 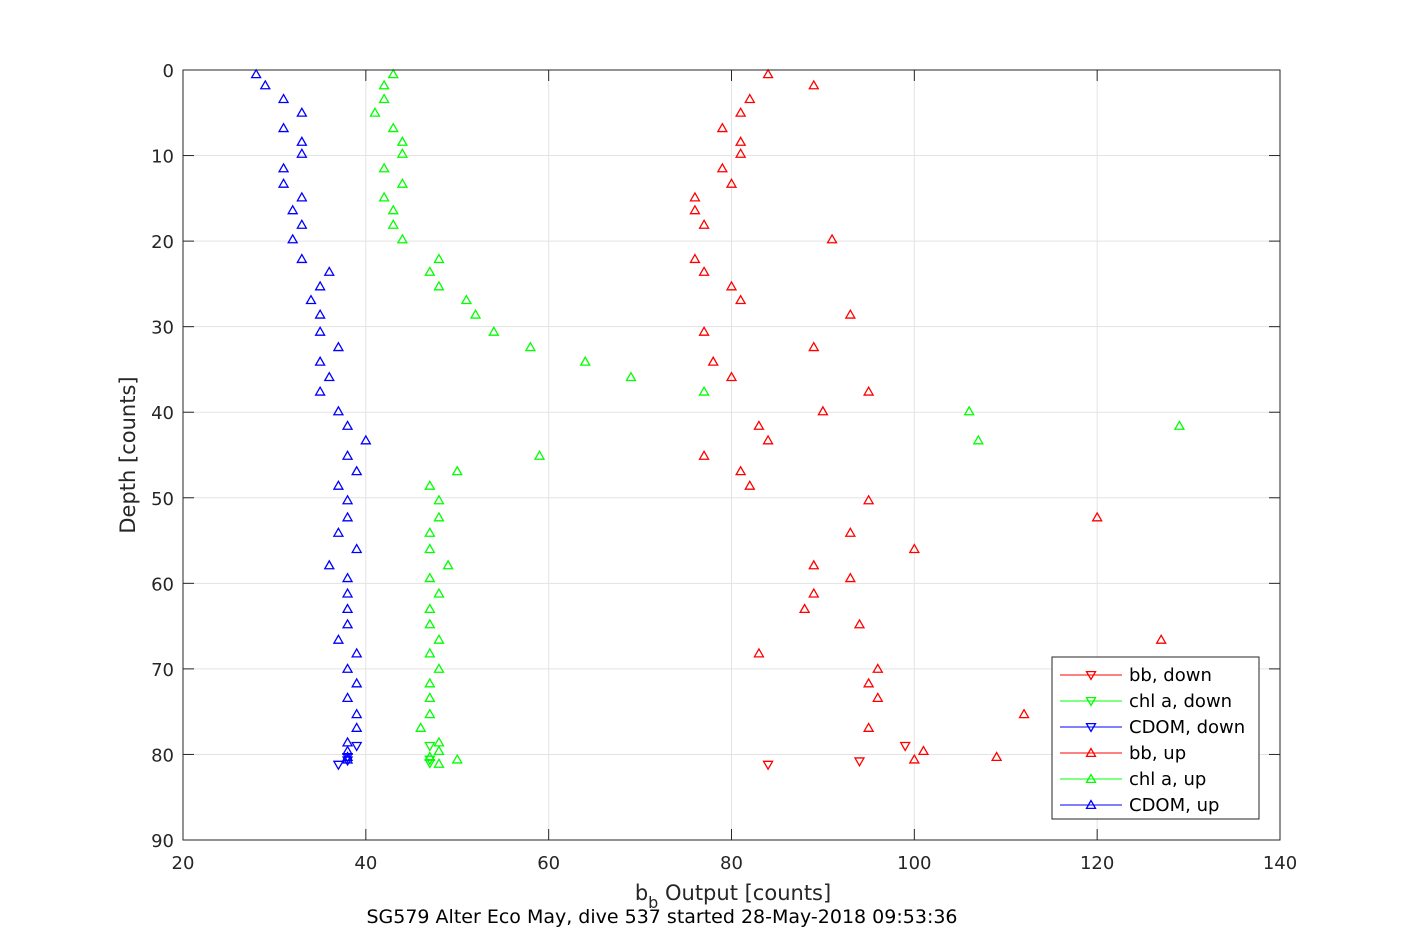 What do you see at coordinates (162, 841) in the screenshot?
I see `y-tick-label: 90` at bounding box center [162, 841].